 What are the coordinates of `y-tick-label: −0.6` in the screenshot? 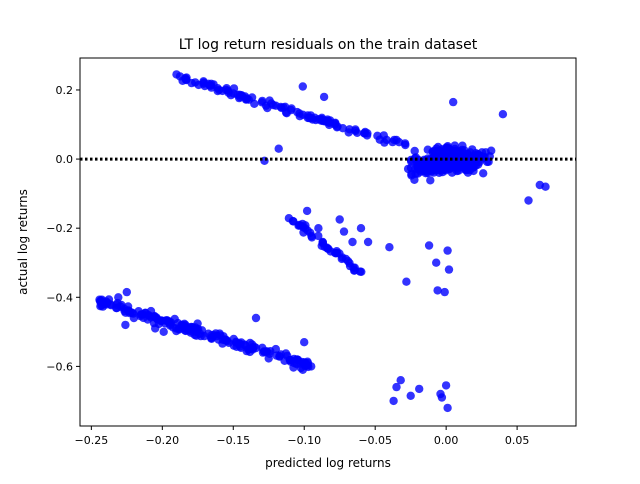 It's located at (59, 366).